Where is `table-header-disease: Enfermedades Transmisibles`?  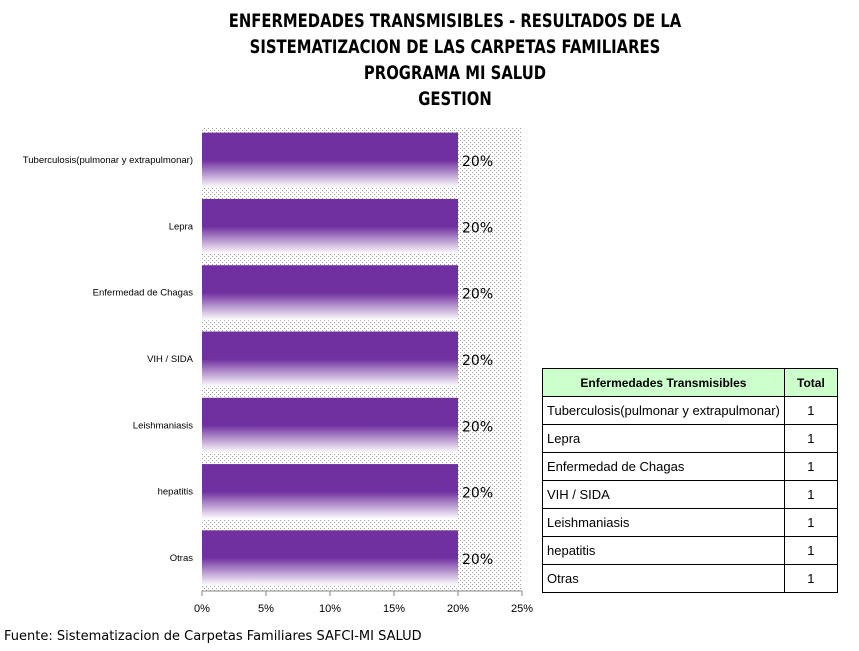 table-header-disease: Enfermedades Transmisibles is located at coordinates (663, 382).